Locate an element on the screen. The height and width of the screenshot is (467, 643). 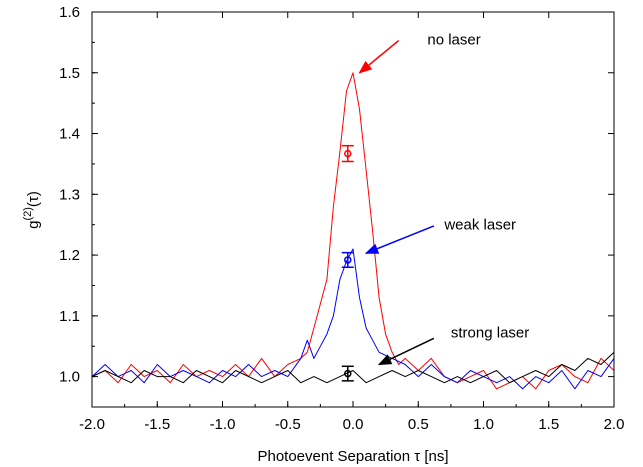
y-tick-label: 1.6 is located at coordinates (69, 12).